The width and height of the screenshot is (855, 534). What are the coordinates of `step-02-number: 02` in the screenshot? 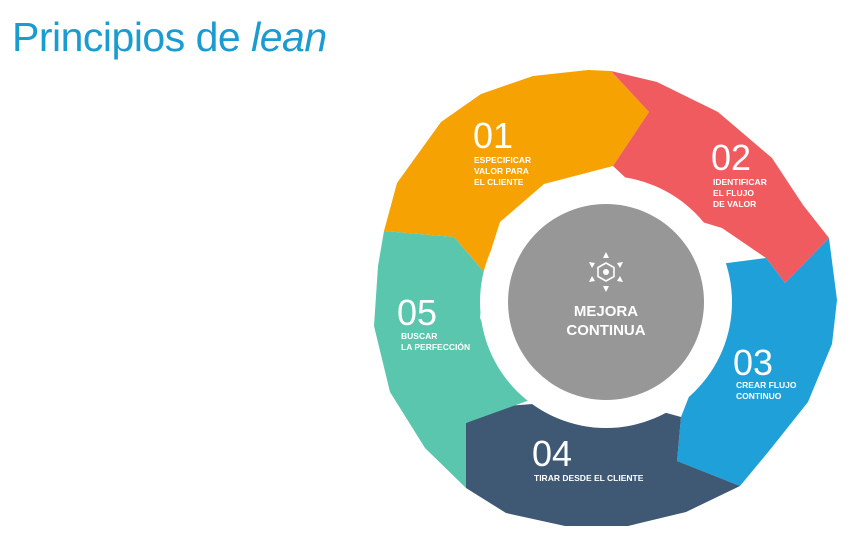 It's located at (731, 157).